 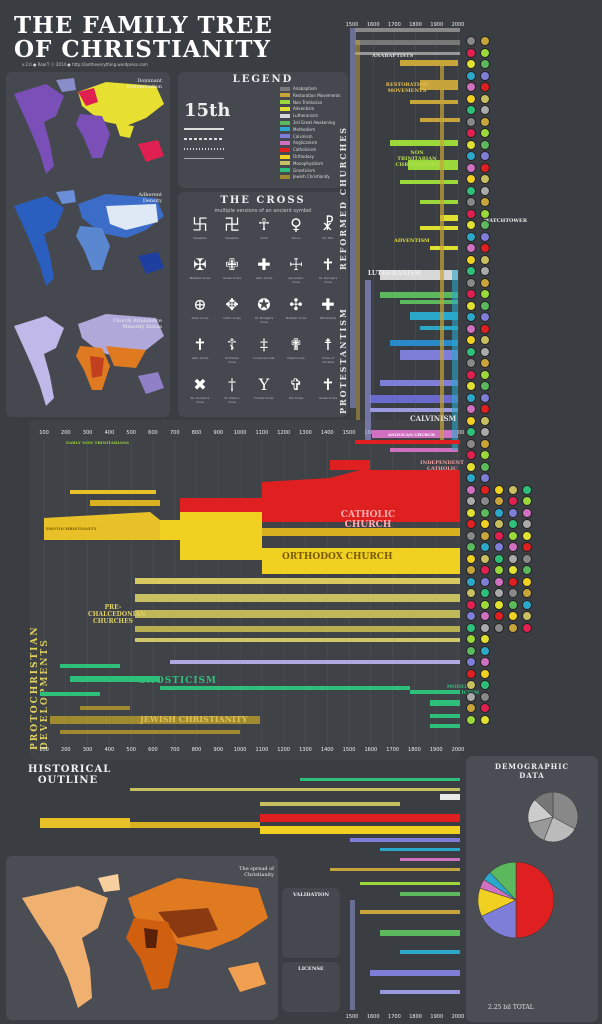 I want to click on label-lutheranism: LUTHERANISM, so click(x=394, y=273).